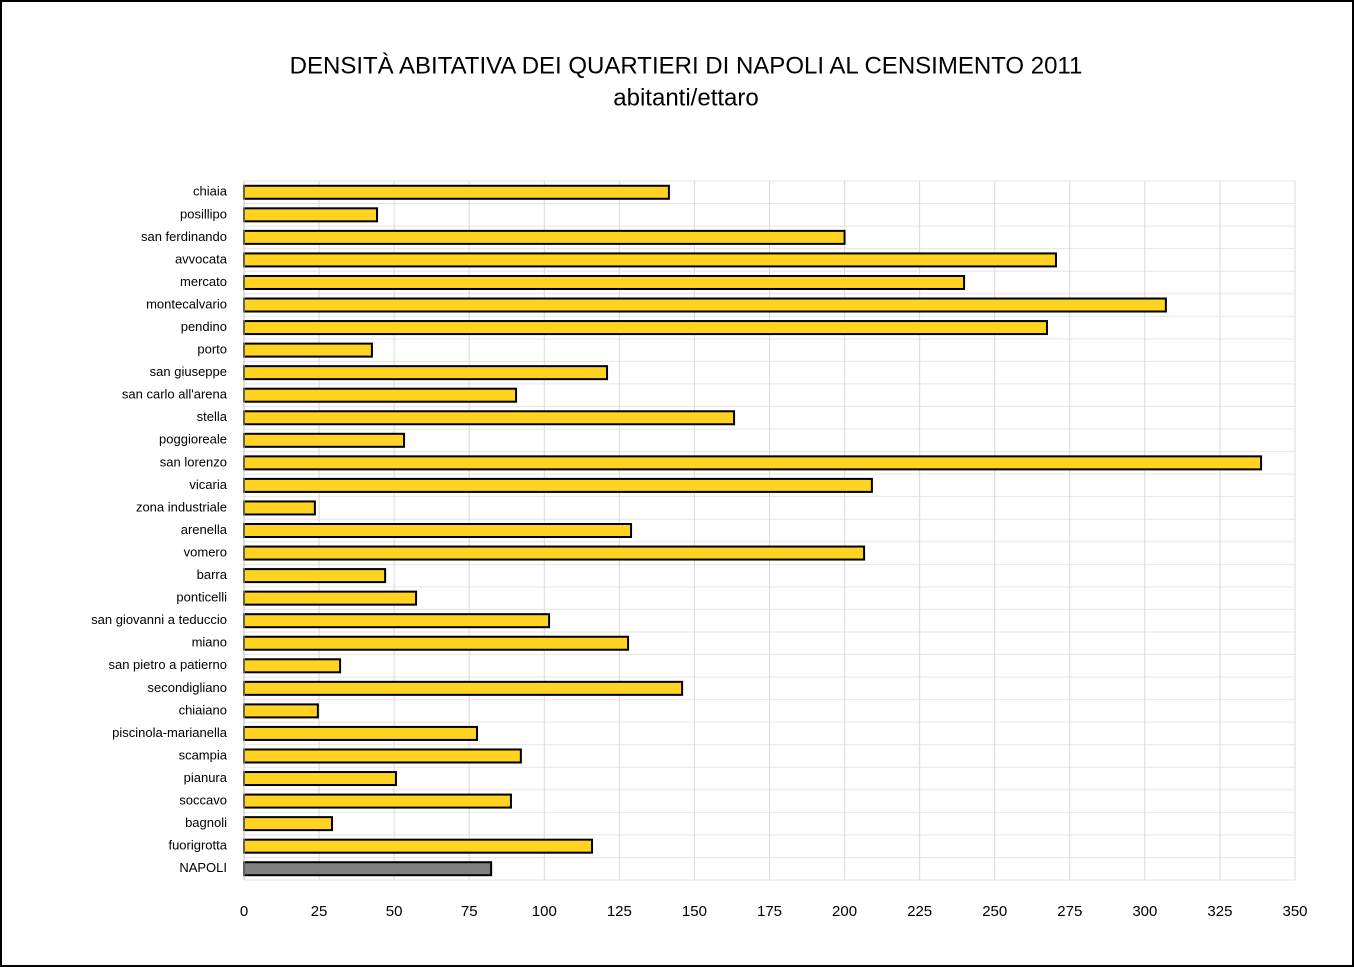 The height and width of the screenshot is (967, 1354). What do you see at coordinates (203, 867) in the screenshot?
I see `y-tick-label: NAPOLI` at bounding box center [203, 867].